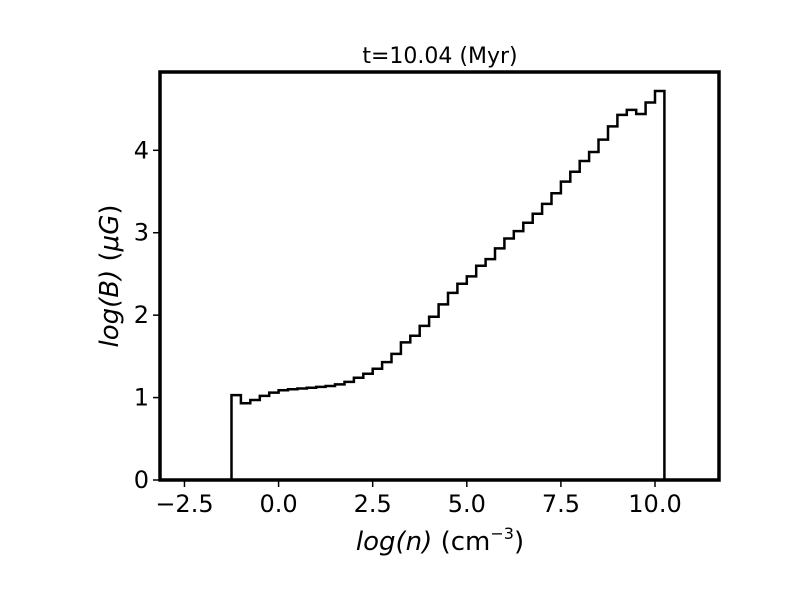  I want to click on y-tick-label: 3, so click(141, 233).